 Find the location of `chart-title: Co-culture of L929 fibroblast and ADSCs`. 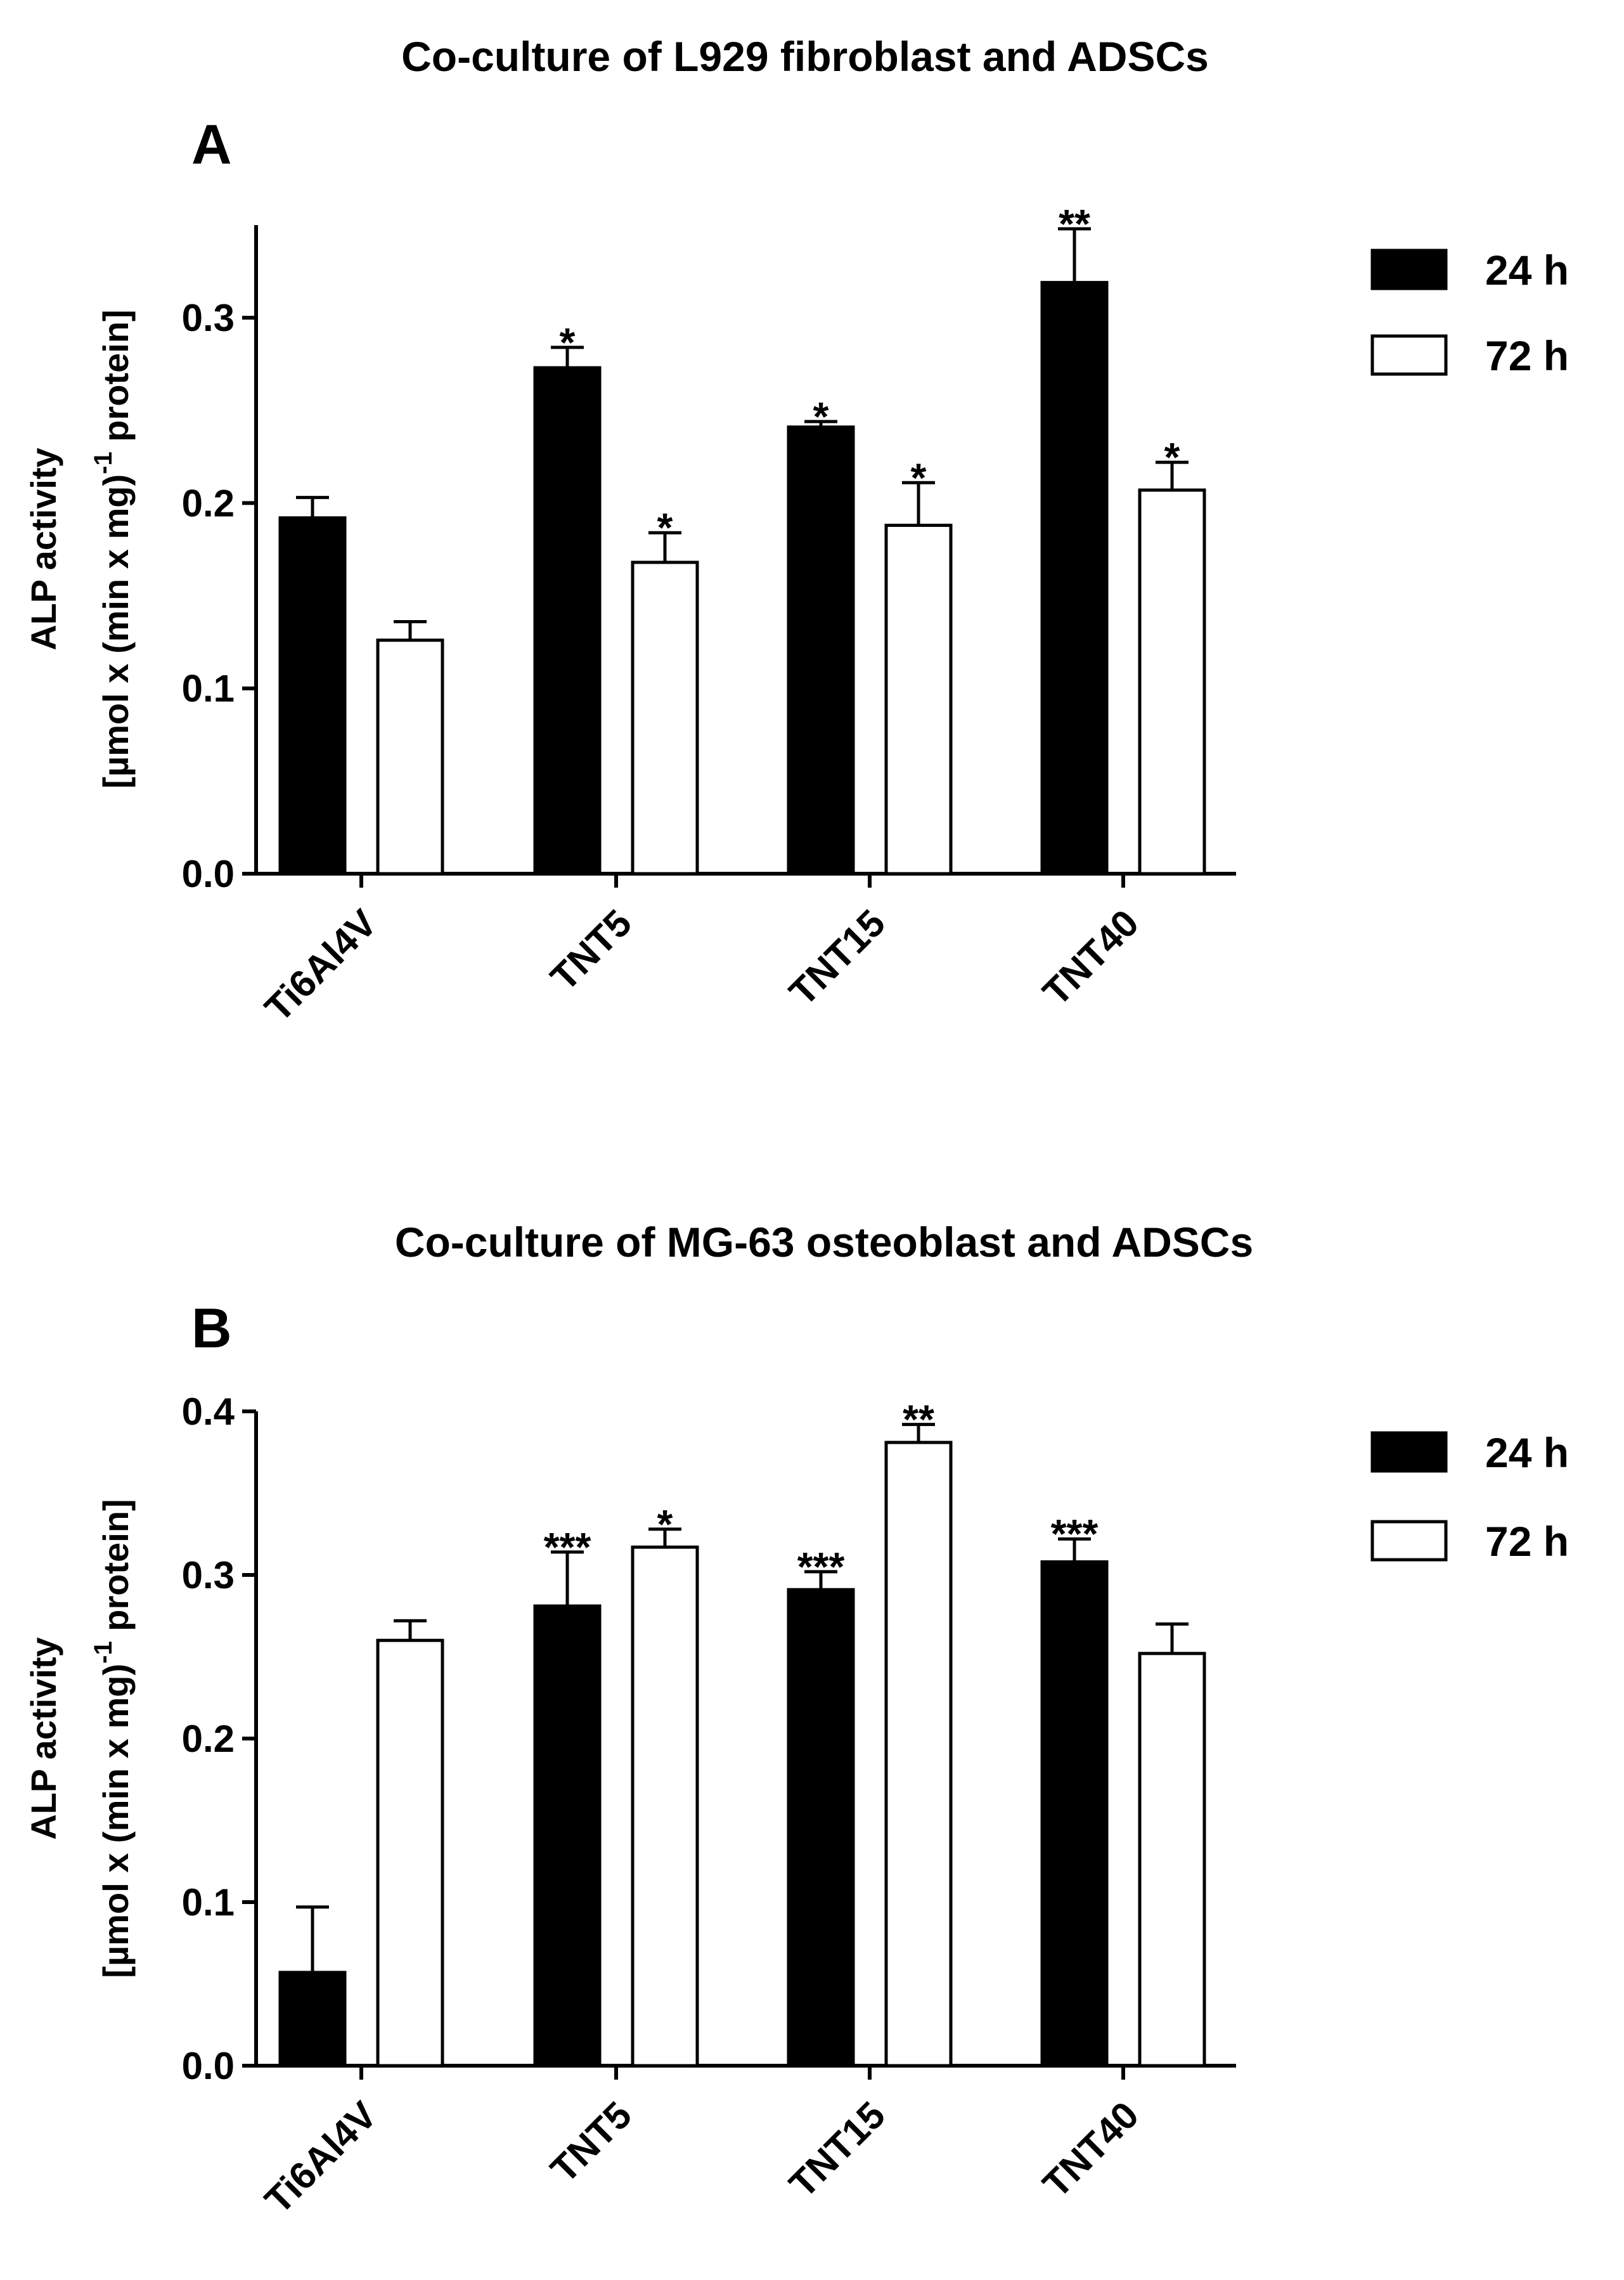

chart-title: Co-culture of L929 fibroblast and ADSCs is located at coordinates (805, 57).